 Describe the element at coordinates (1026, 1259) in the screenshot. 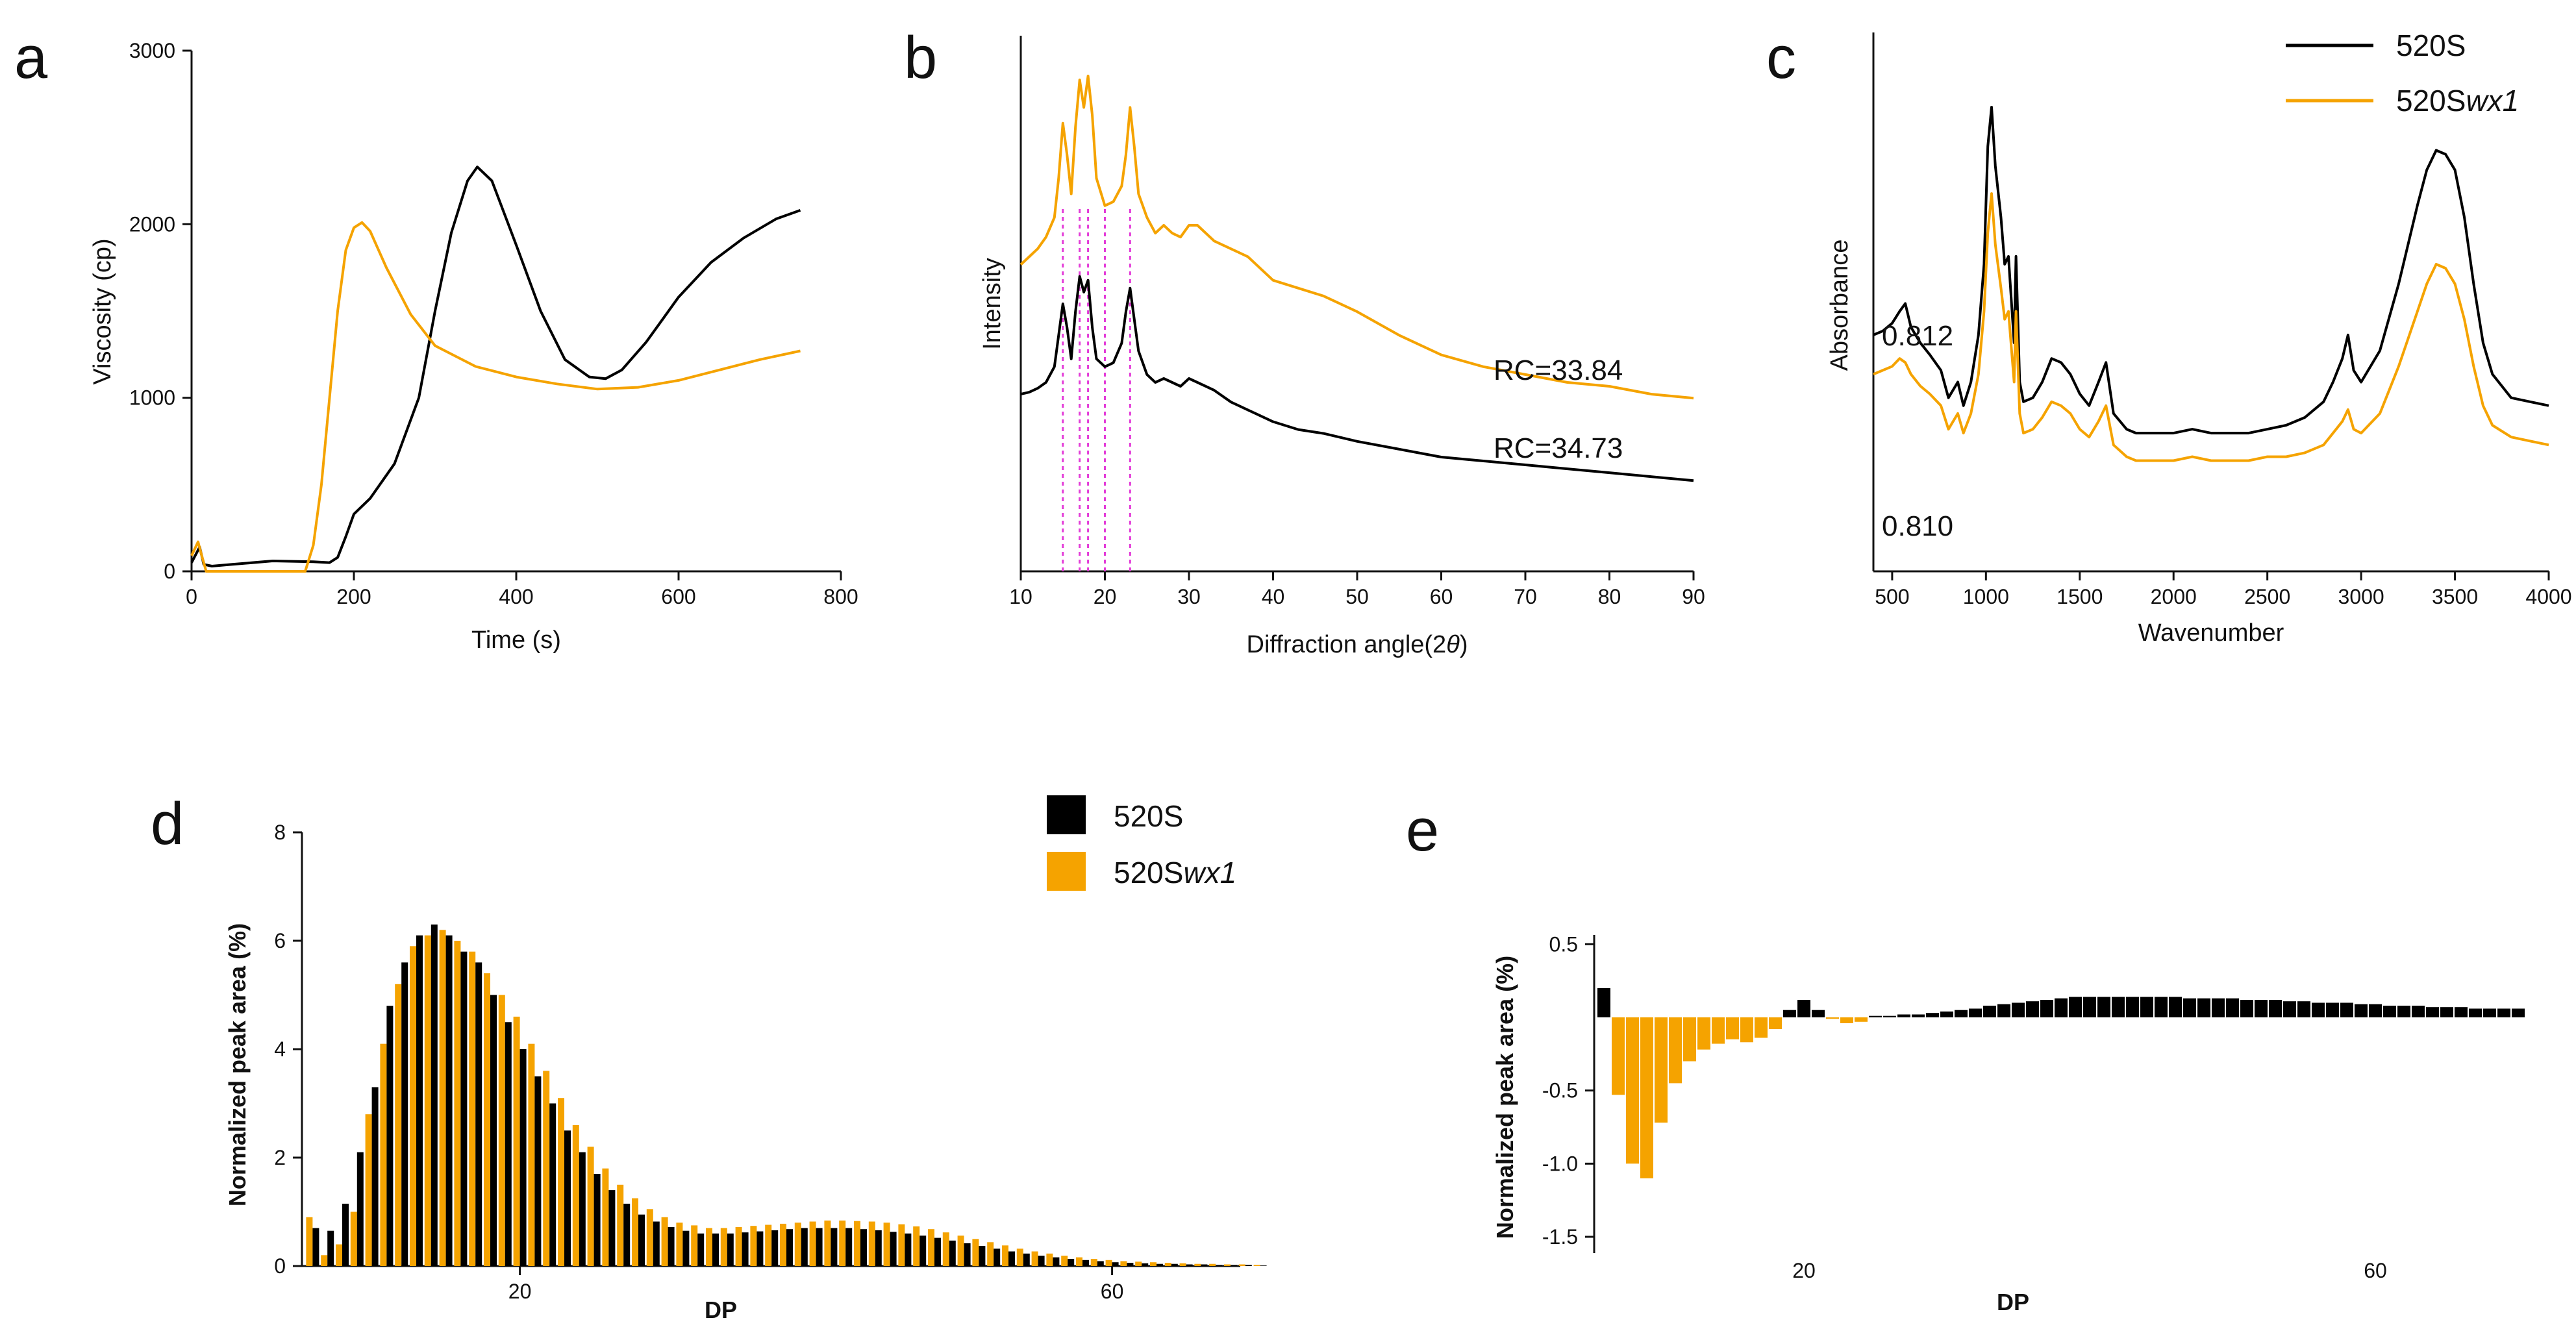

I see `d-bar-520s-dp54` at that location.